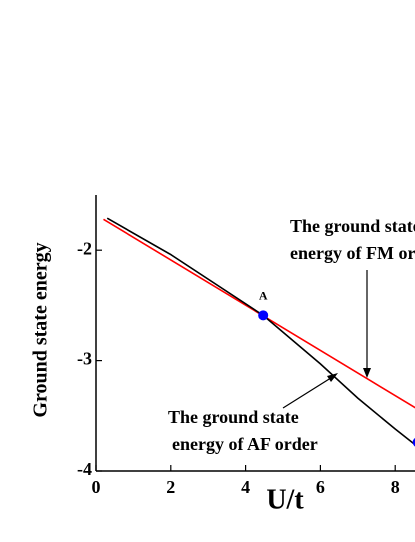 The image size is (415, 542). Describe the element at coordinates (84, 469) in the screenshot. I see `y-tick-label: -4` at that location.